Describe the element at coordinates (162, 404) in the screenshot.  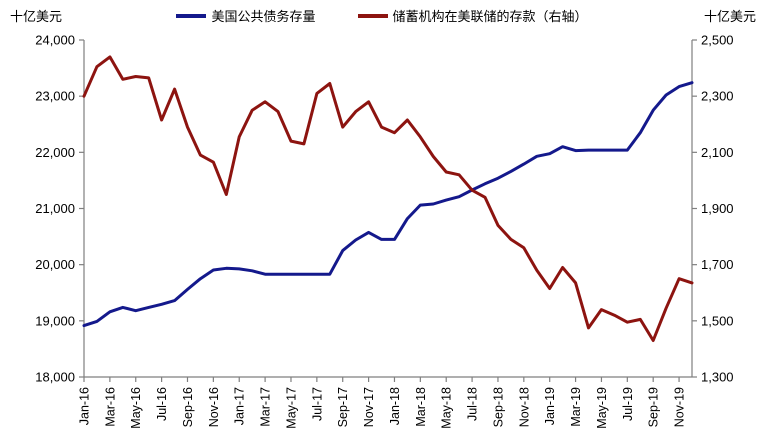
I see `x-axis-tick-label: Jul-16` at that location.